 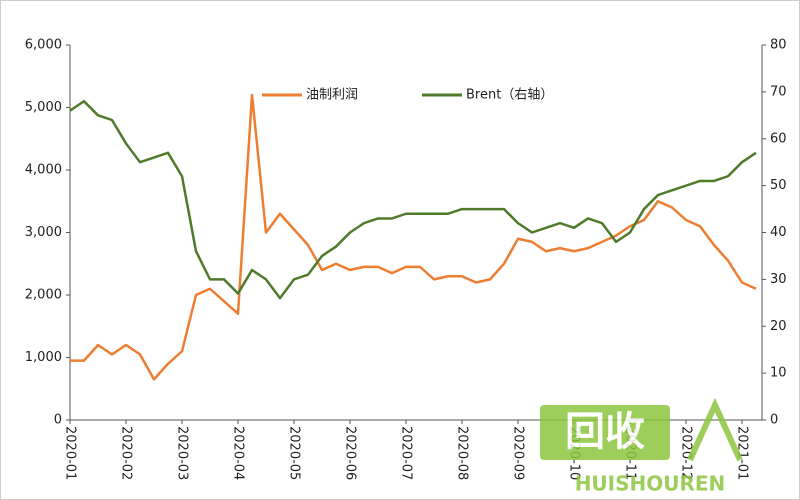 I want to click on y-tick-label: 5,000, so click(x=43, y=107).